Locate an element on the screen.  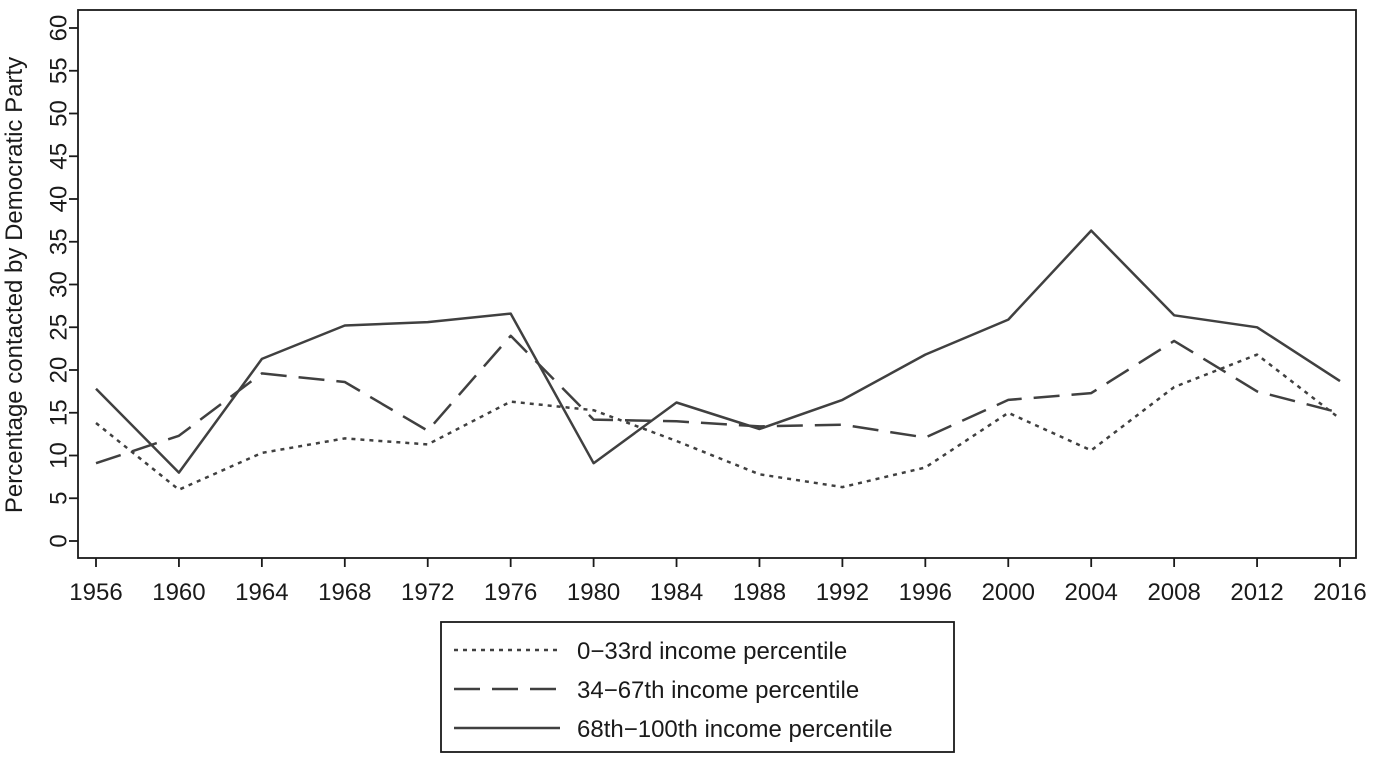
y-tick-label-20: 20 is located at coordinates (58, 370).